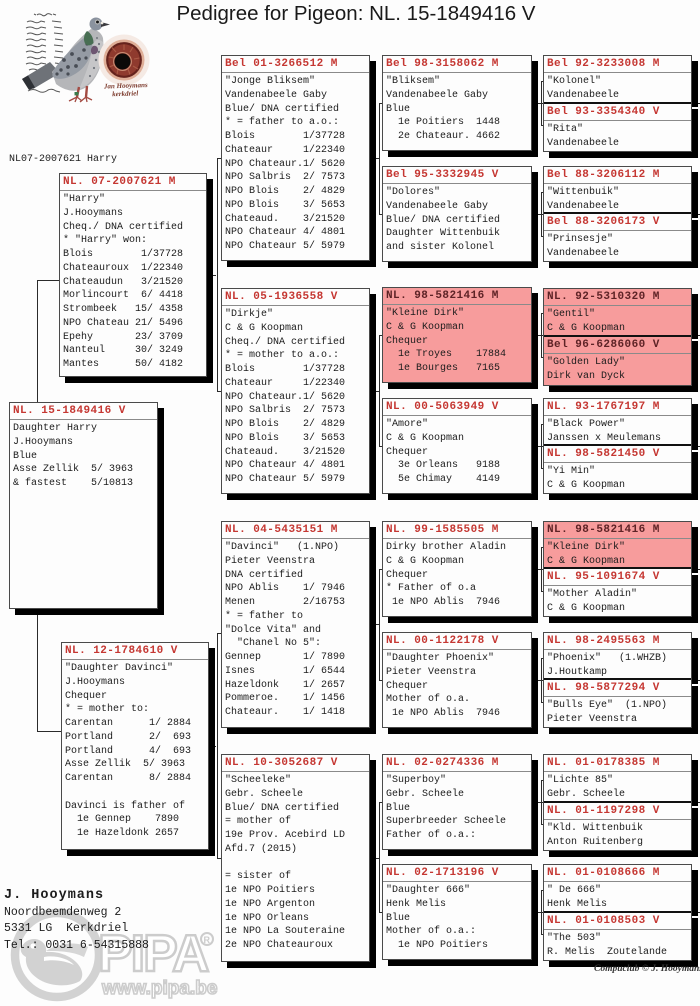  What do you see at coordinates (207, 940) in the screenshot?
I see `svg-text: R` at bounding box center [207, 940].